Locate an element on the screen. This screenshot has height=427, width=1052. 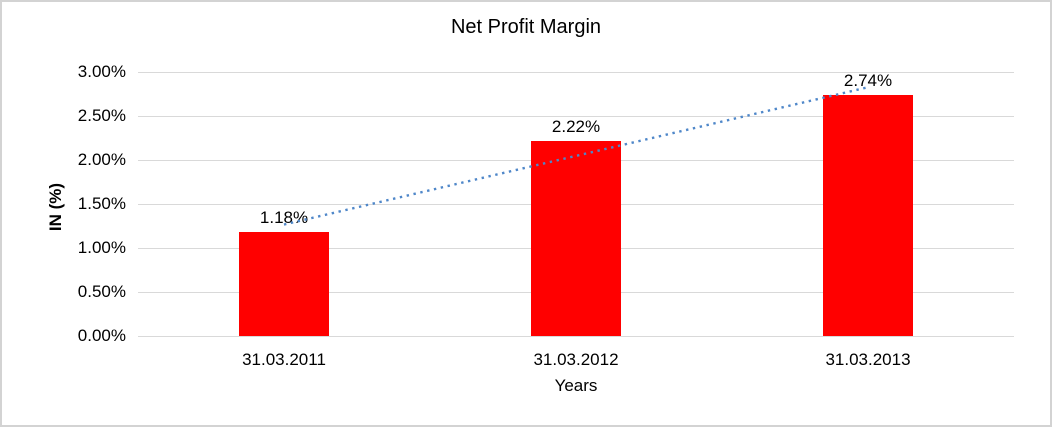
x-tick-label: 31.03.2011 is located at coordinates (284, 359).